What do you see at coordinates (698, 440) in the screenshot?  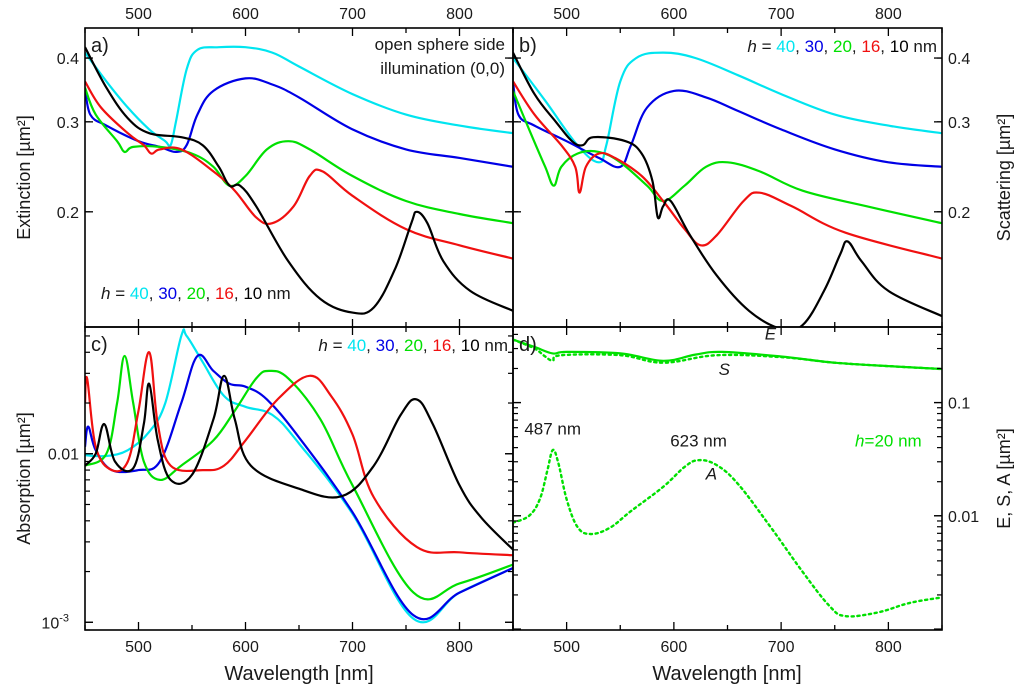 I see `annotation-623-nm: 623 nm` at bounding box center [698, 440].